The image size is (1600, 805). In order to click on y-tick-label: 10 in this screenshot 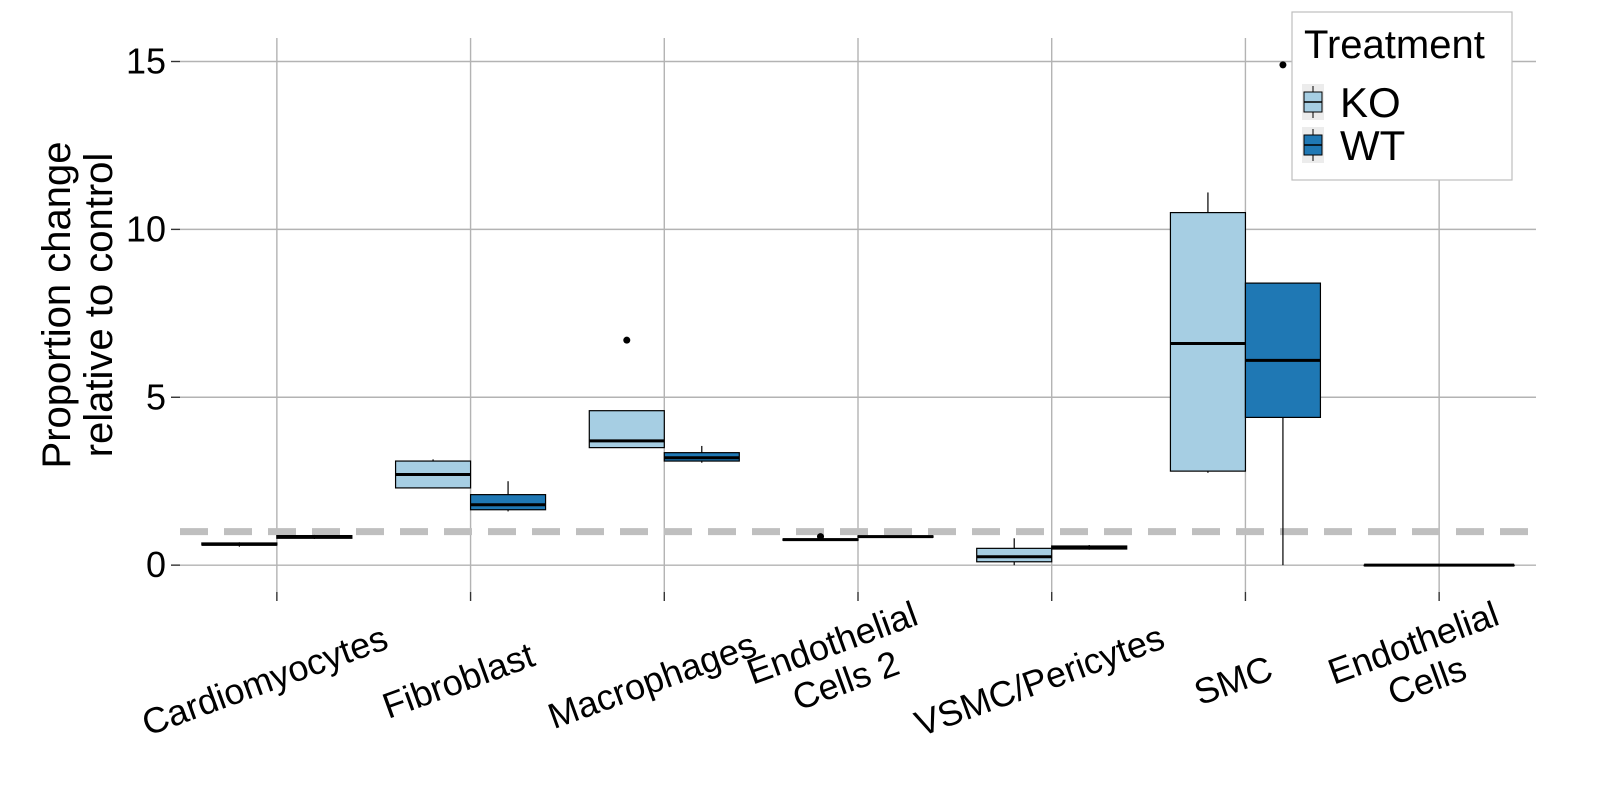, I will do `click(146, 228)`.